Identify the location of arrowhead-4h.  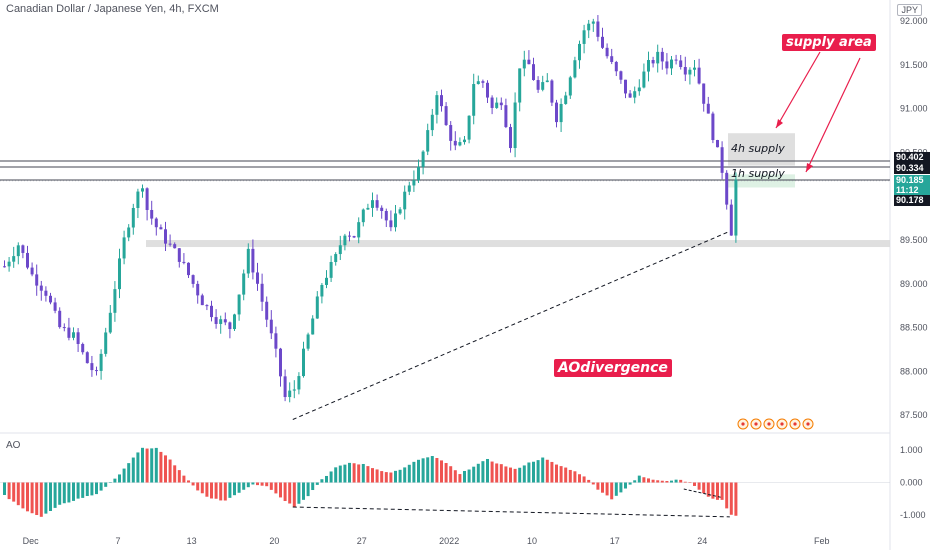
(779, 123).